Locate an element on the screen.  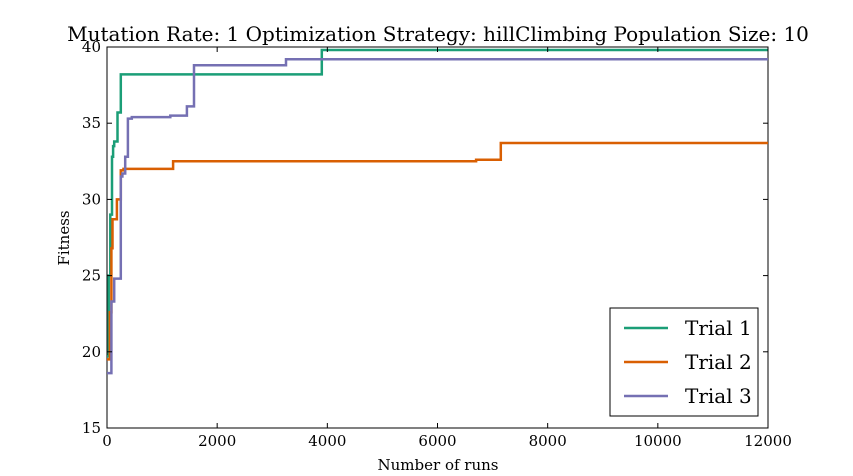
x-tick-label: 0 is located at coordinates (107, 441).